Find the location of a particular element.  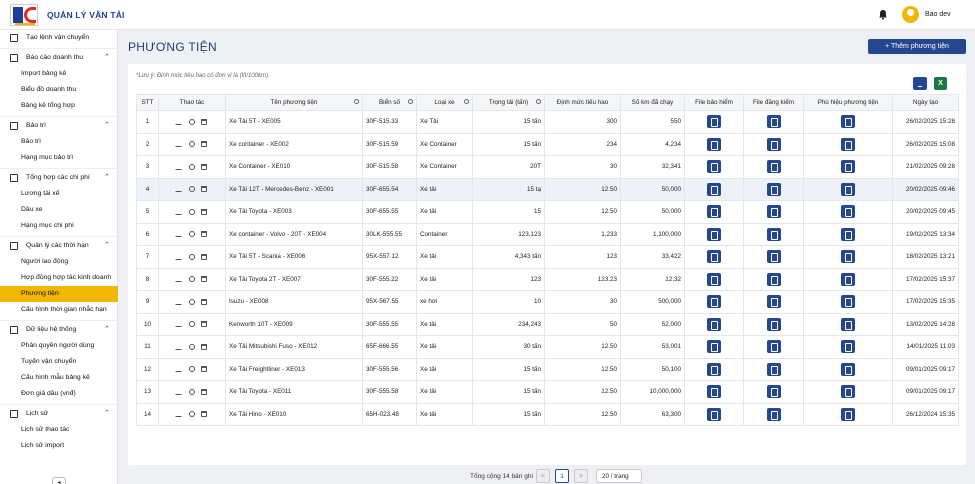

sidebar-item-16: Cấu hình thời gian nhắc hạn is located at coordinates (59, 310).